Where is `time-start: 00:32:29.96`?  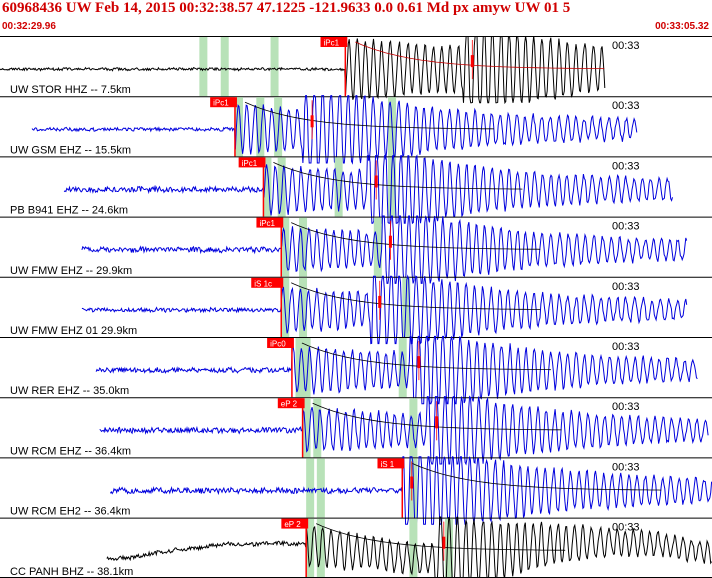 time-start: 00:32:29.96 is located at coordinates (29, 26).